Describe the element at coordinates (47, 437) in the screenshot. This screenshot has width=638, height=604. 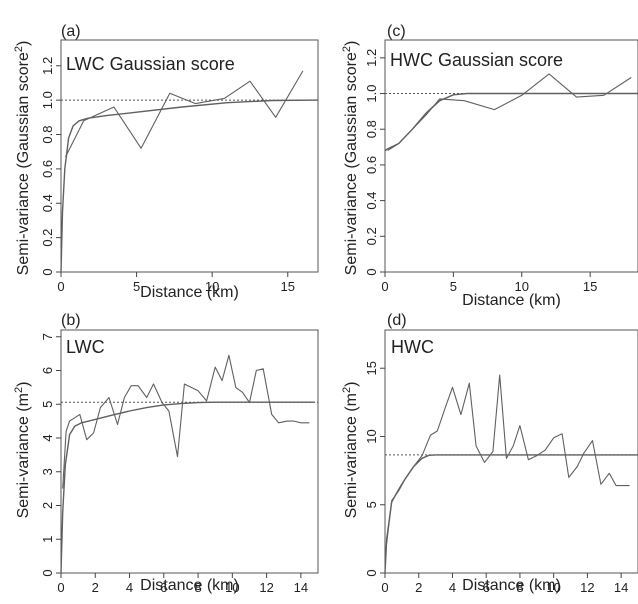
I see `y-tick-label: 4` at that location.